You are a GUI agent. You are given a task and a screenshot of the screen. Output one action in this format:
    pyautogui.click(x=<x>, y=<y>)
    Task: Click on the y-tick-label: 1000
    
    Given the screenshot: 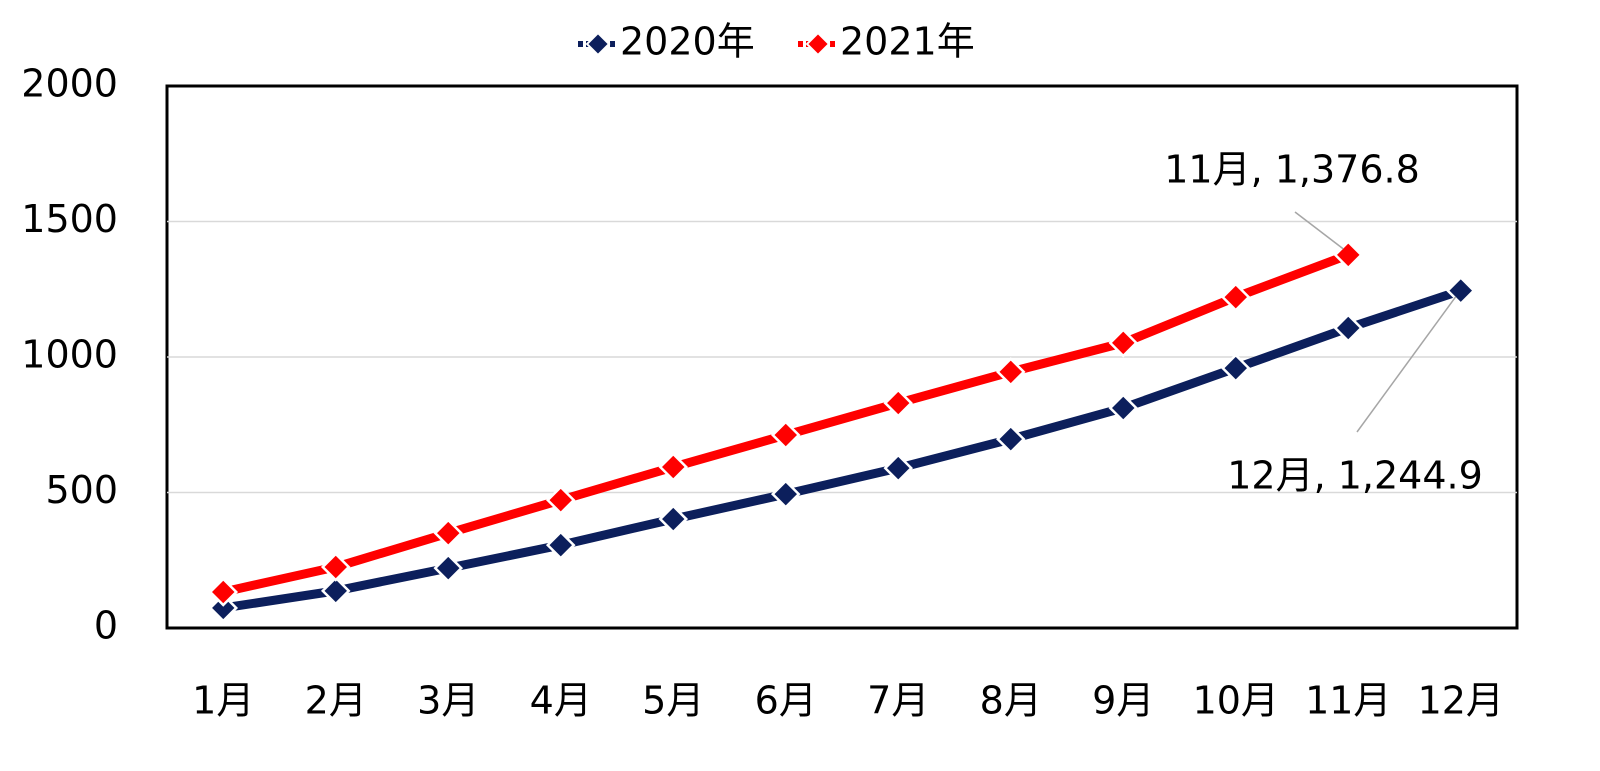 What is the action you would take?
    pyautogui.click(x=69, y=355)
    